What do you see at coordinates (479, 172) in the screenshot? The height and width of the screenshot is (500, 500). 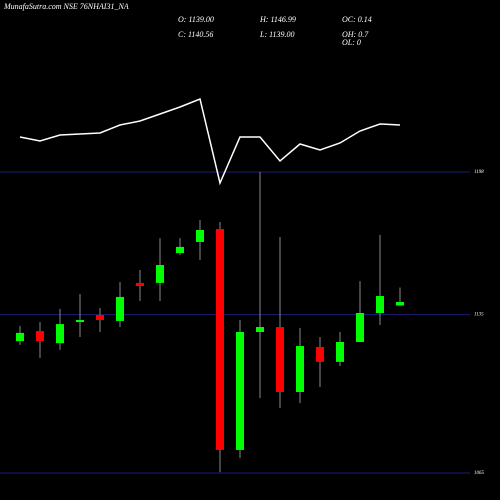 I see `y-tick-label: 1198` at bounding box center [479, 172].